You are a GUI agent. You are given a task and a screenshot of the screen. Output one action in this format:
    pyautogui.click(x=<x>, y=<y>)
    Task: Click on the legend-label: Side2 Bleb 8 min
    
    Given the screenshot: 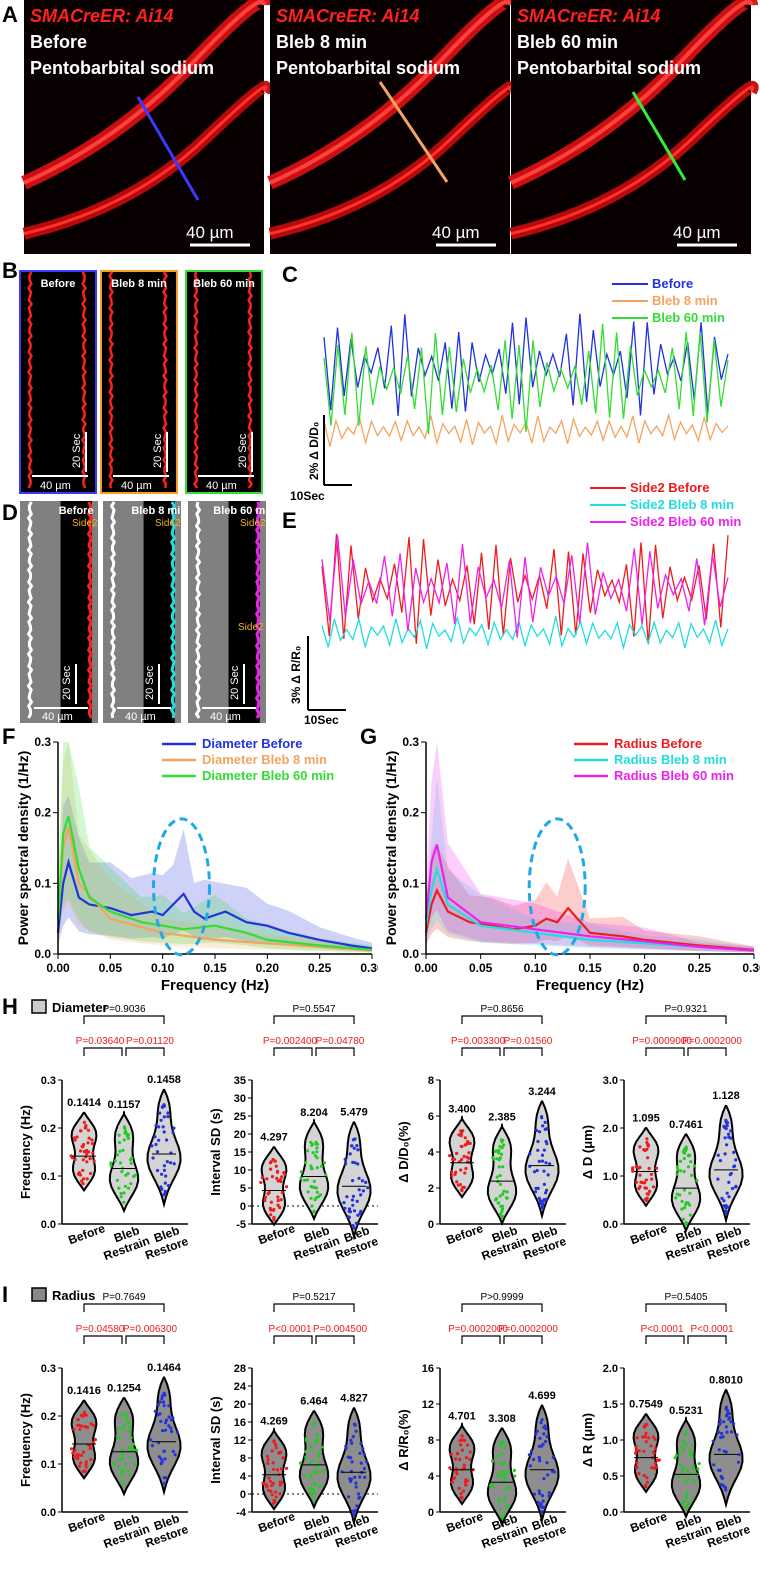 What is the action you would take?
    pyautogui.click(x=682, y=504)
    